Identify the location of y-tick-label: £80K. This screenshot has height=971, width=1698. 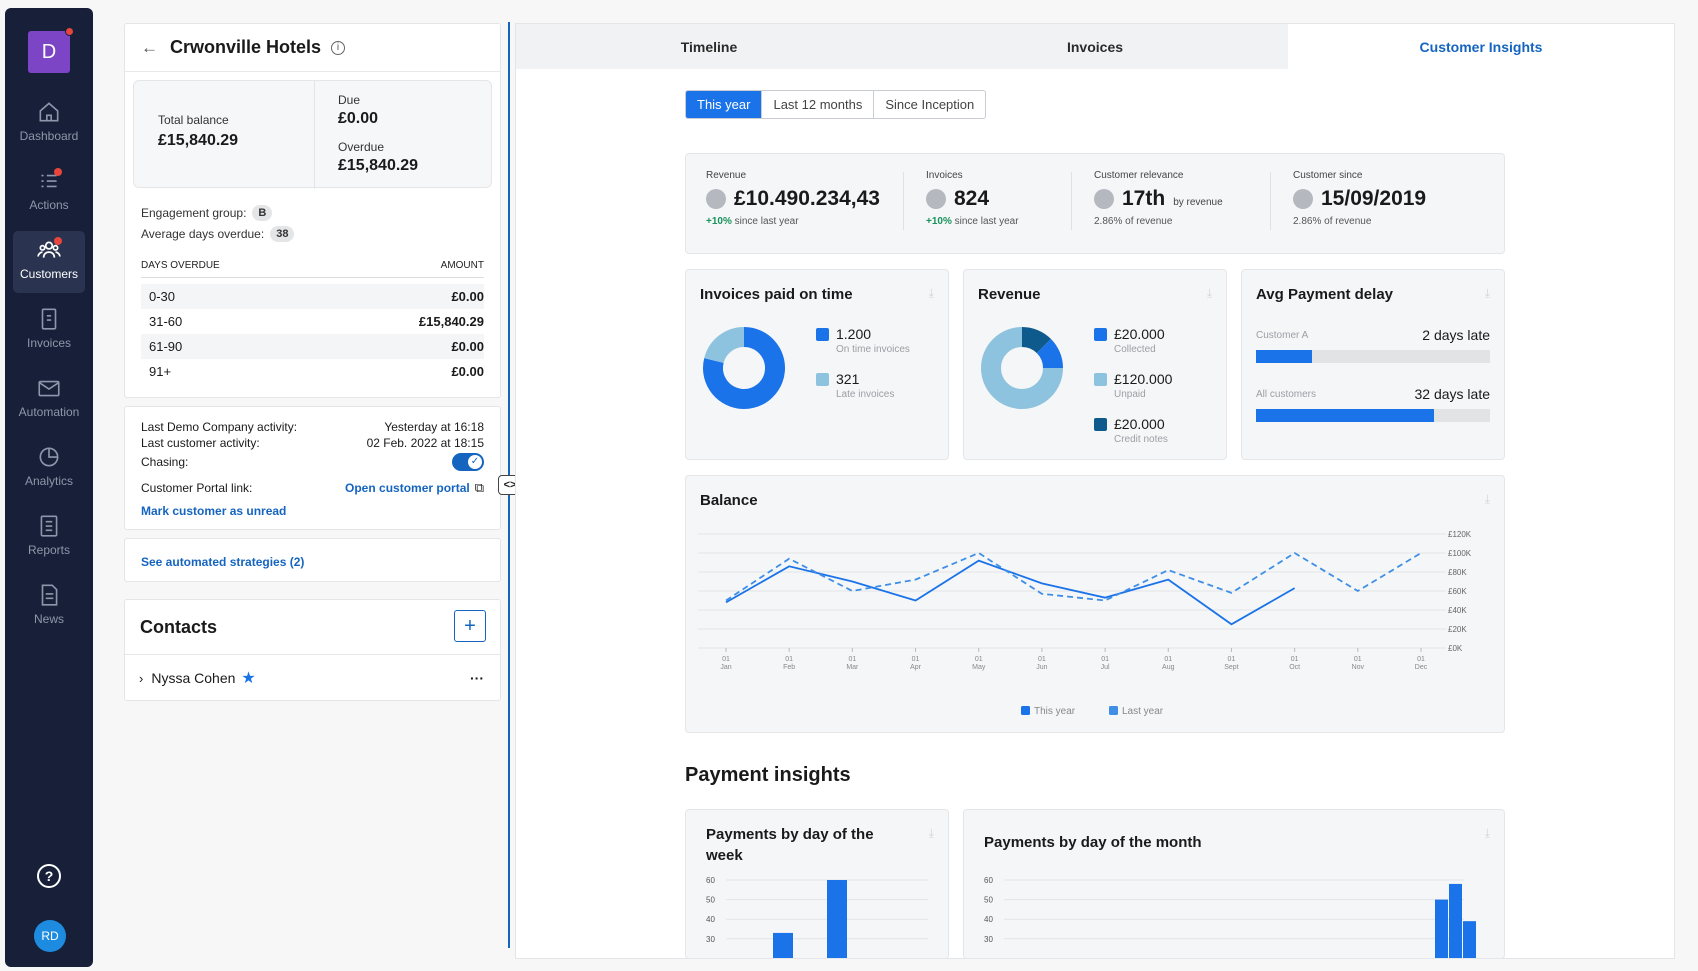
(1457, 572).